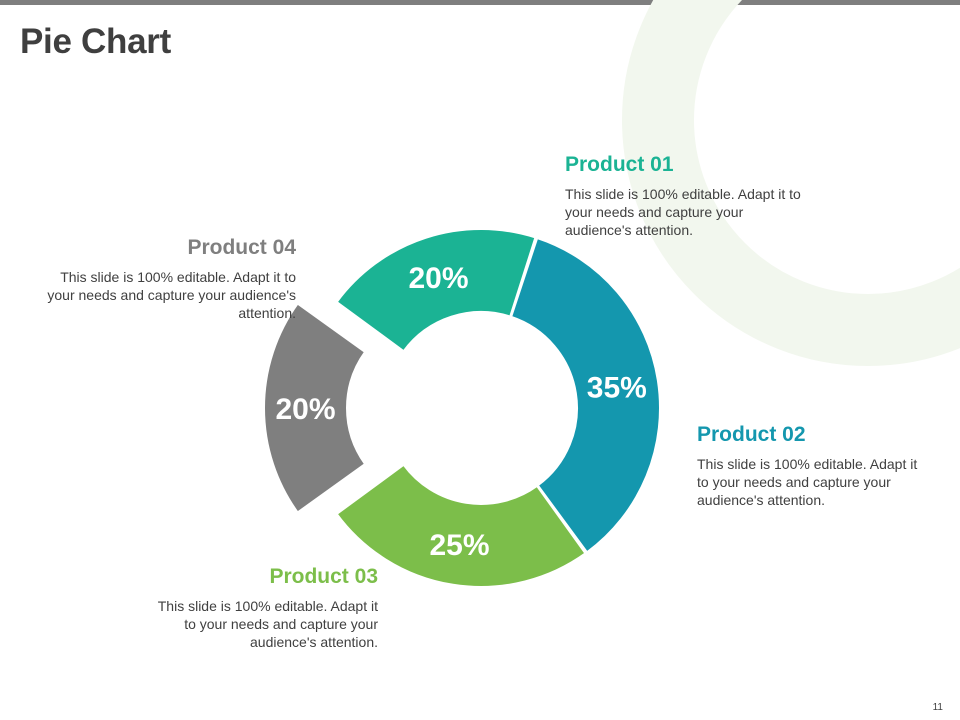 The image size is (960, 720). Describe the element at coordinates (937, 707) in the screenshot. I see `page-number: 11` at that location.